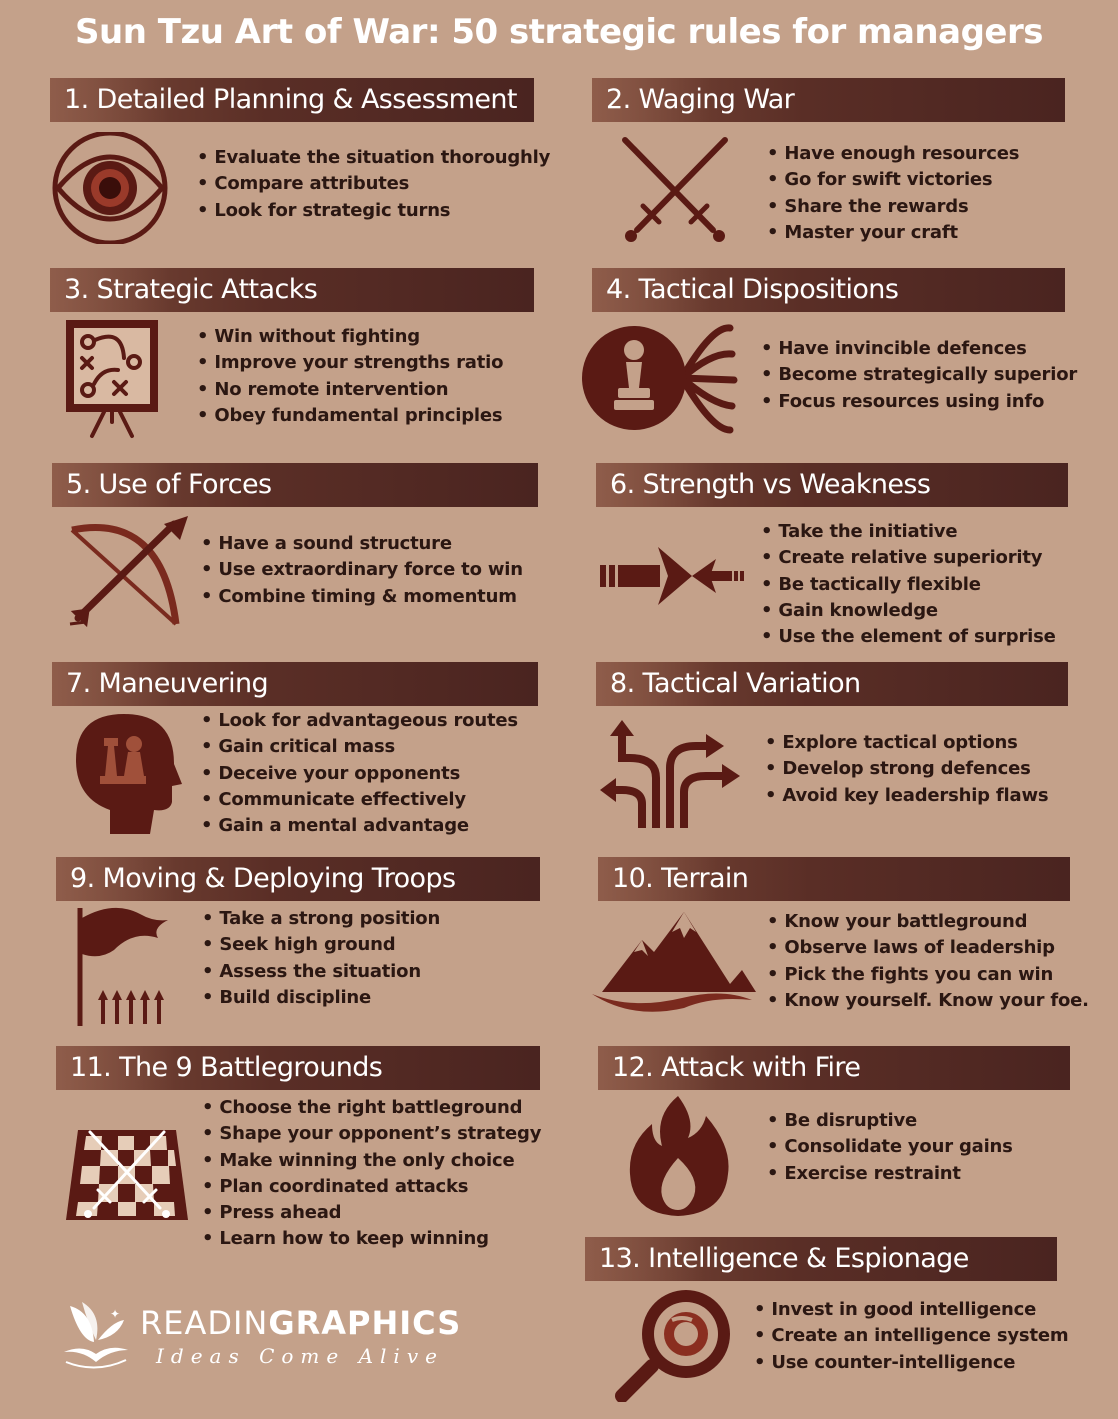 The image size is (1118, 1419). Describe the element at coordinates (226, 1067) in the screenshot. I see `section-11-heading: 11. The 9 Battlegrounds` at that location.